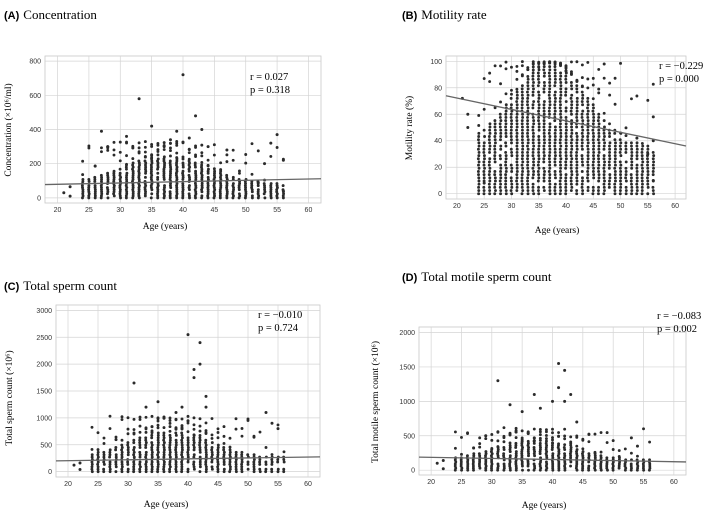  I want to click on x-tick-a-35: 35, so click(152, 210).